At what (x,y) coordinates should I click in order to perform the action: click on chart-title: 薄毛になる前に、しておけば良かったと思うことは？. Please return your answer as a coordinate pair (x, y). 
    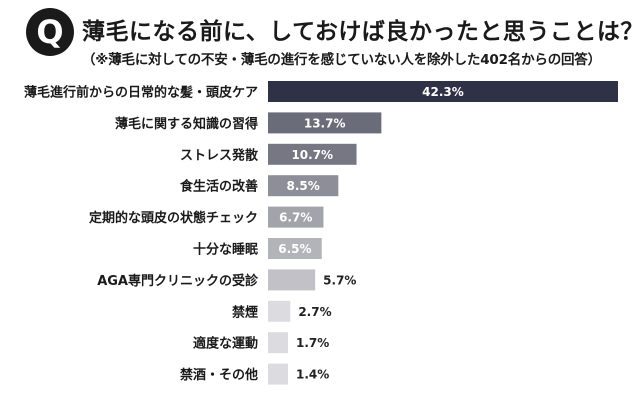
    Looking at the image, I should click on (361, 32).